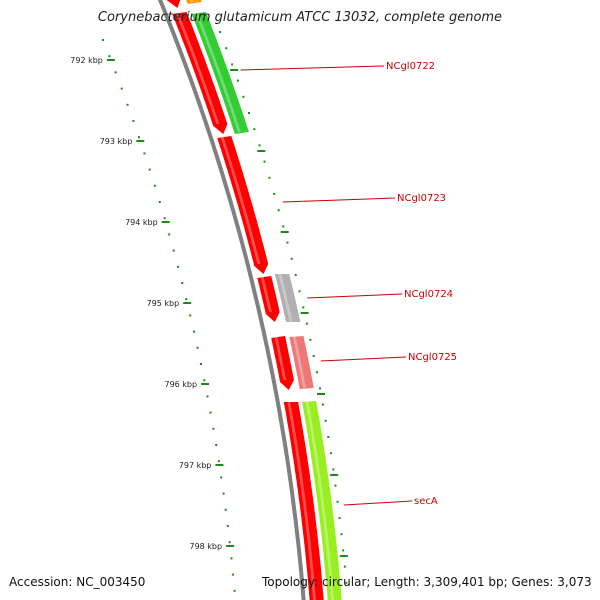 This screenshot has width=600, height=600. I want to click on gene-label: NCgl0722, so click(337, 66).